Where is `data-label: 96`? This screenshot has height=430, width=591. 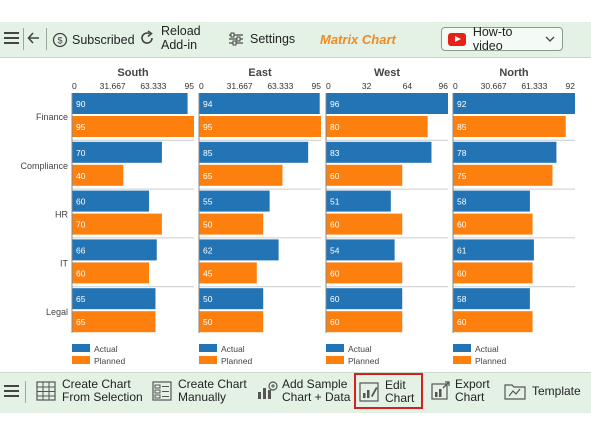 data-label: 96 is located at coordinates (335, 104).